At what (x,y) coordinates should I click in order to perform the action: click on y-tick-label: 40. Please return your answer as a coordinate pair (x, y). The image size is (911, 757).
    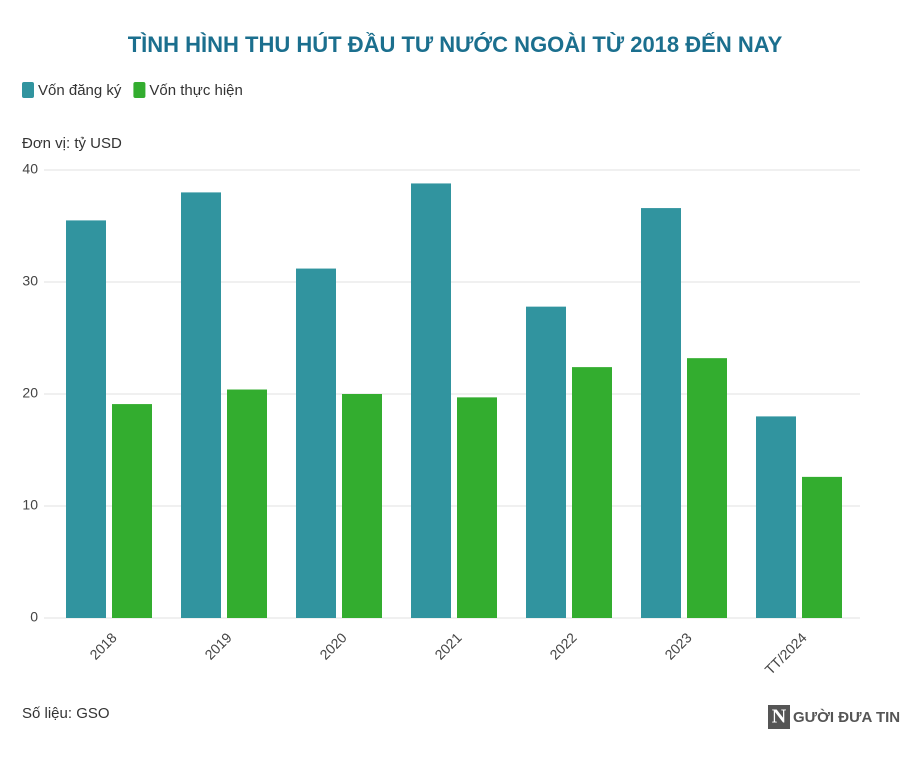
    Looking at the image, I should click on (30, 169).